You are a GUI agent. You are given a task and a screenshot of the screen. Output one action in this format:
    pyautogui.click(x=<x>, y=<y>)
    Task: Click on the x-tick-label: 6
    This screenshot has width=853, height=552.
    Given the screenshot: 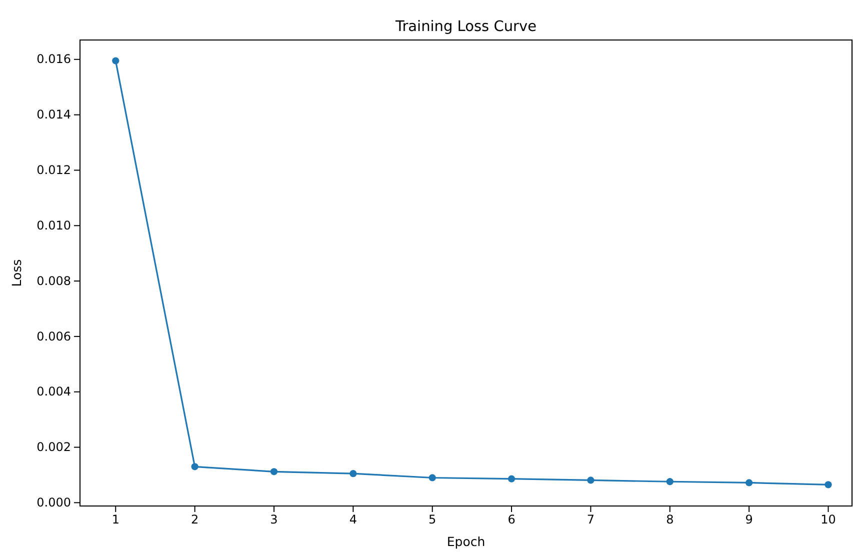 What is the action you would take?
    pyautogui.click(x=512, y=519)
    